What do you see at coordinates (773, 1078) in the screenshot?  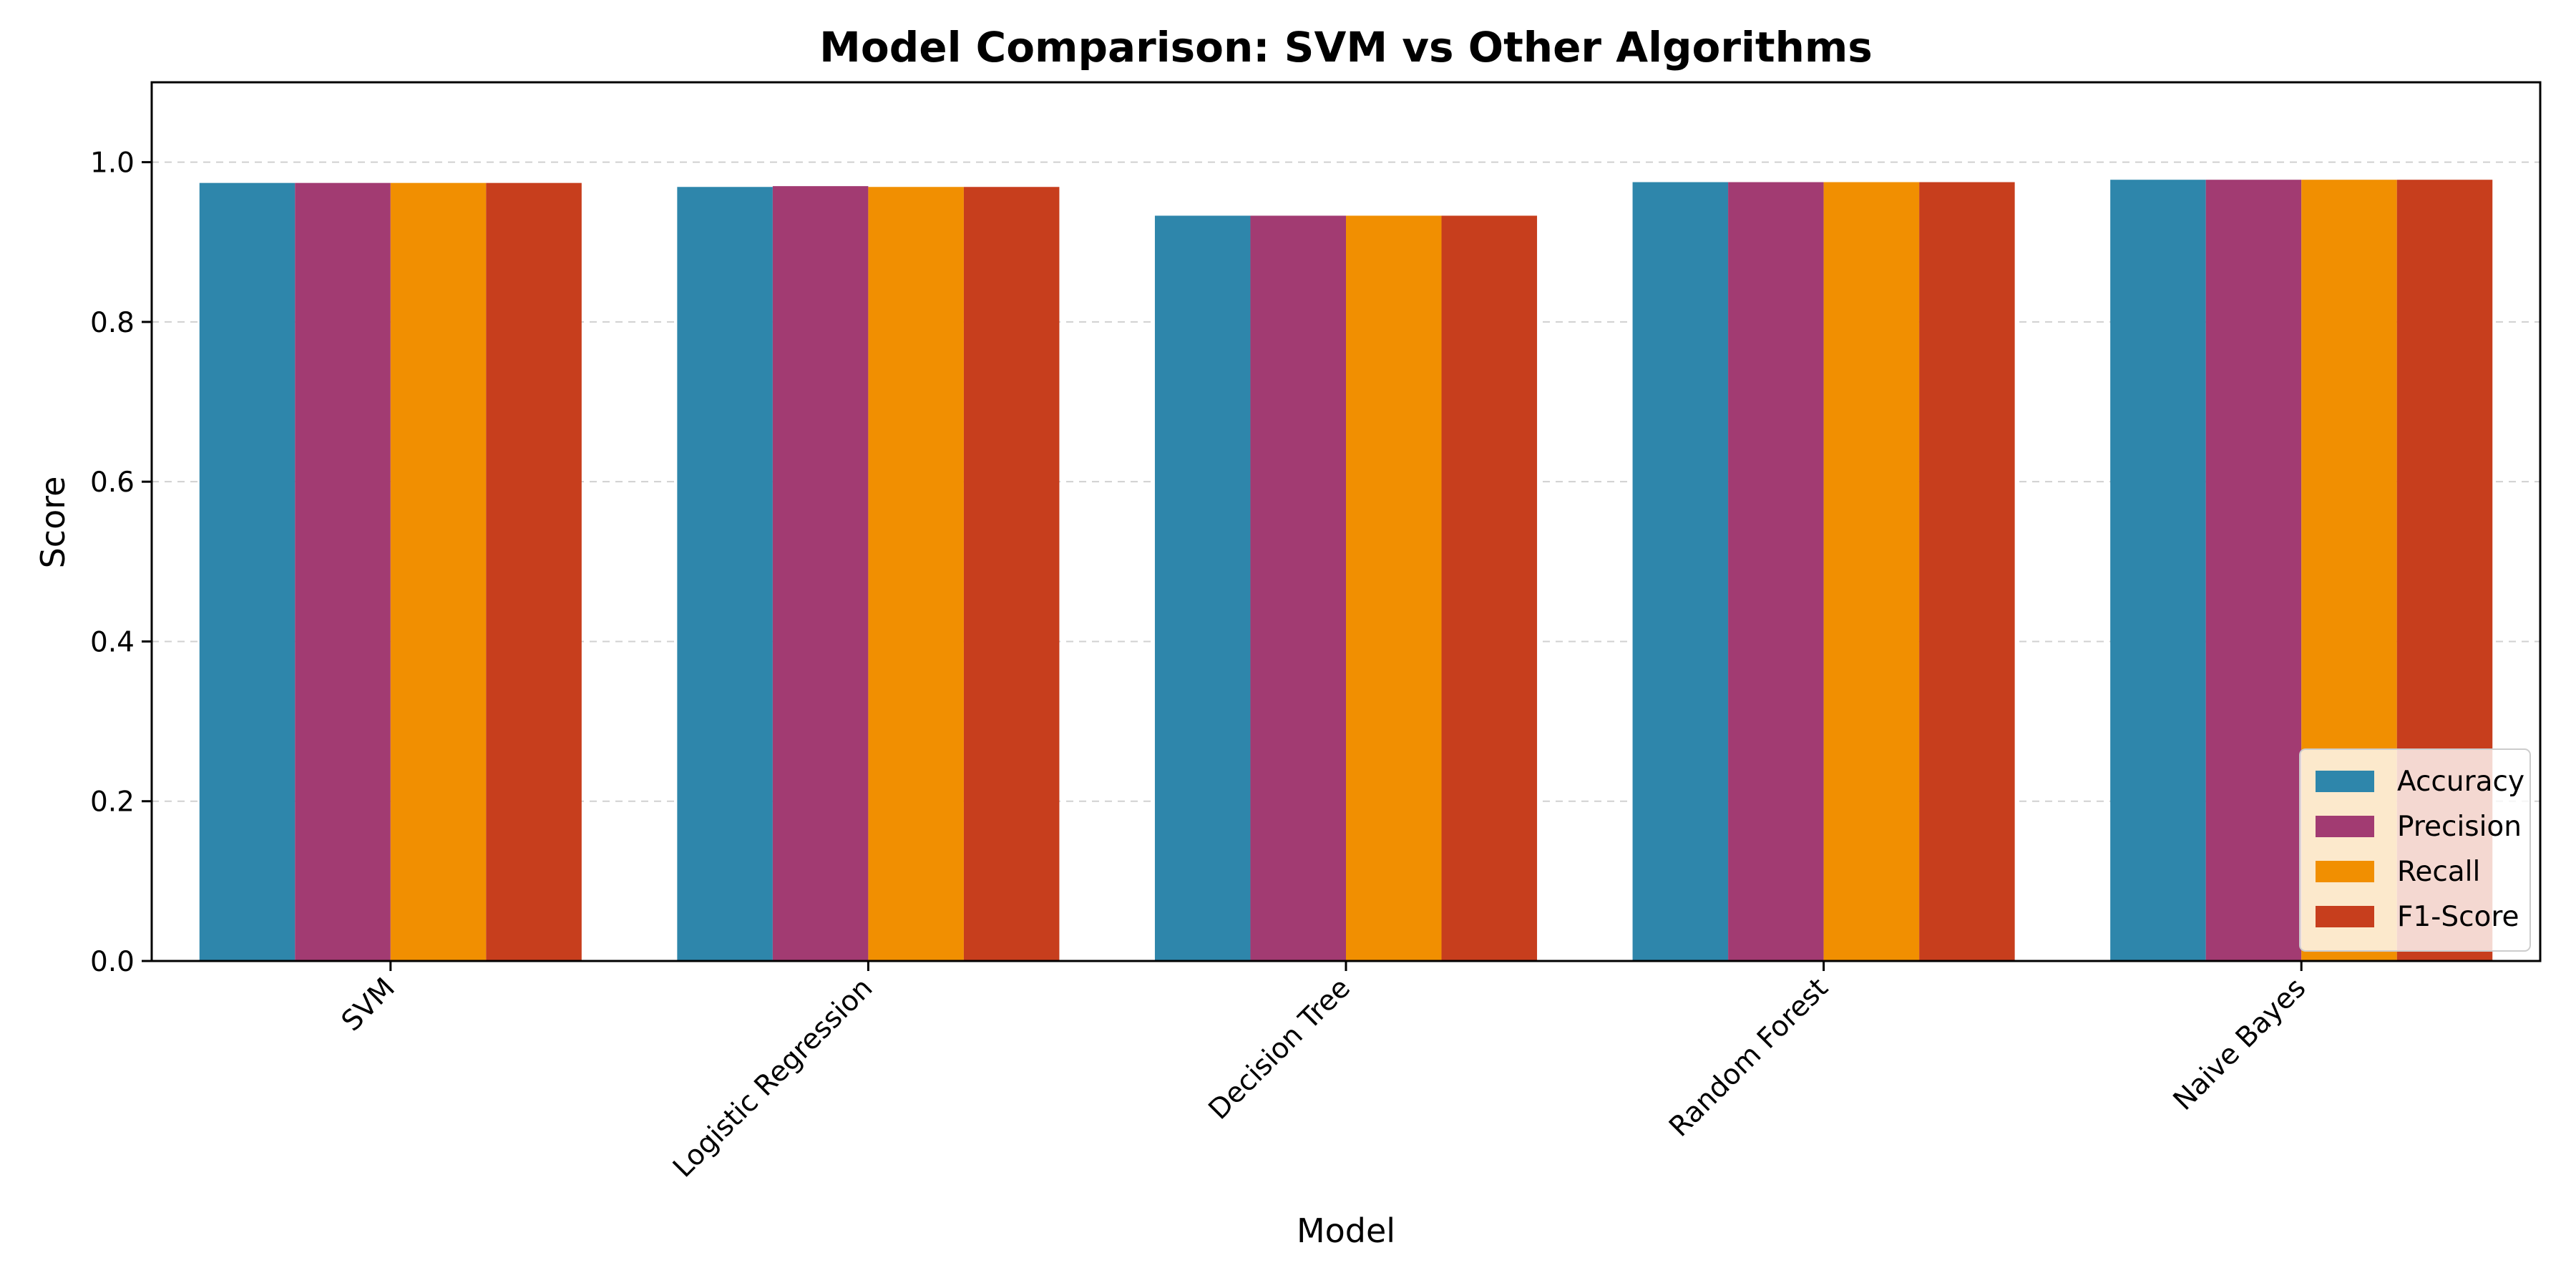 I see `x-tick-label: Logistic Regression` at bounding box center [773, 1078].